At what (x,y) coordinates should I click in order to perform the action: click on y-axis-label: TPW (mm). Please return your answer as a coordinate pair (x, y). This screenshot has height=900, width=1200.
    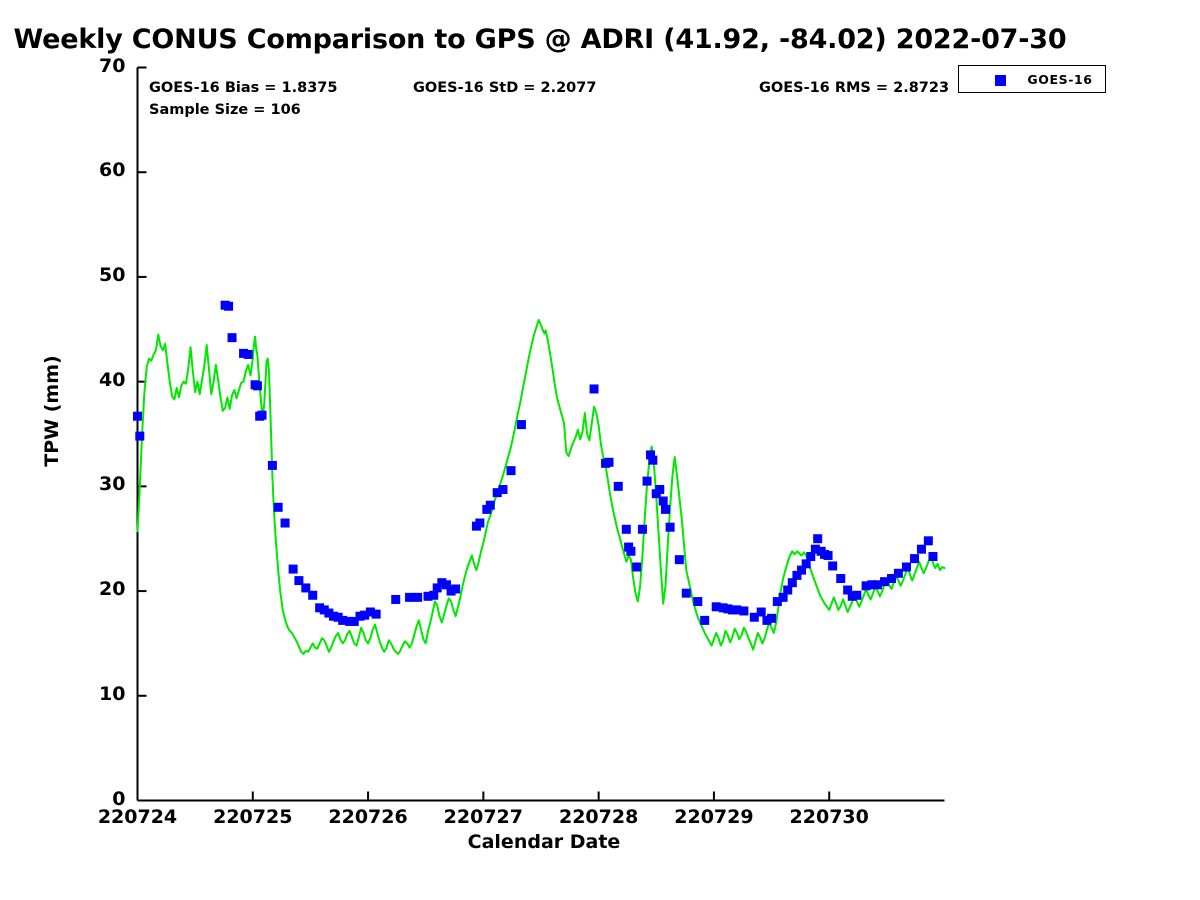
    Looking at the image, I should click on (52, 411).